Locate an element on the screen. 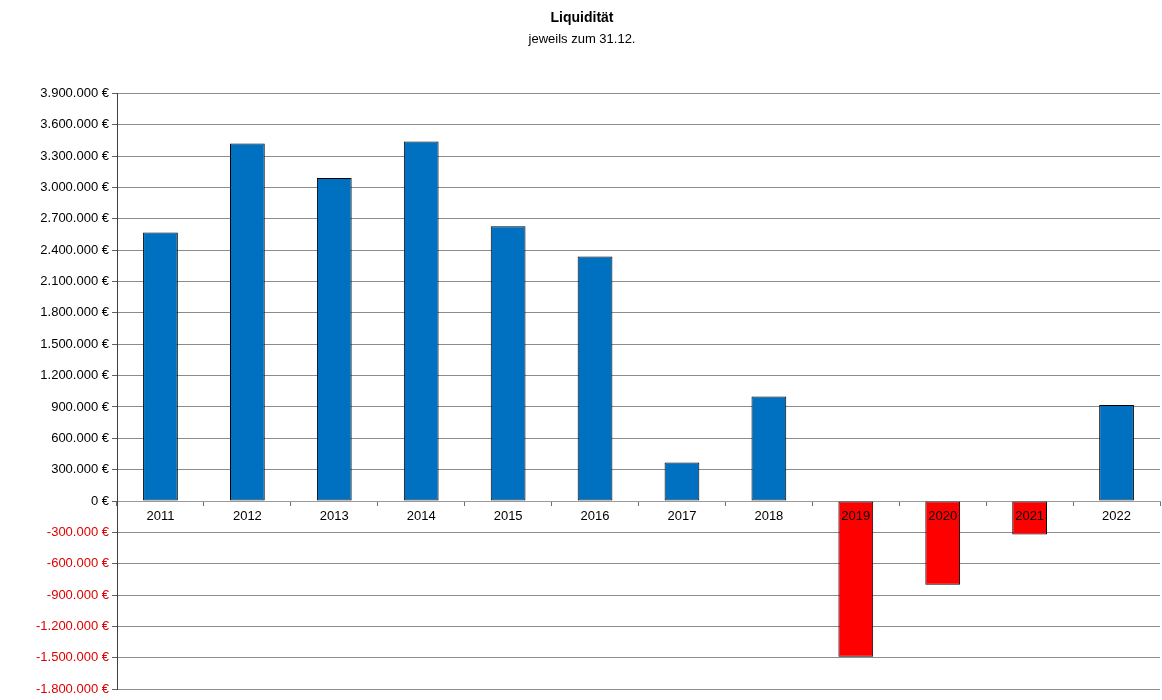 Image resolution: width=1162 pixels, height=700 pixels. y-tick-label: 1.200.000 € is located at coordinates (75, 375).